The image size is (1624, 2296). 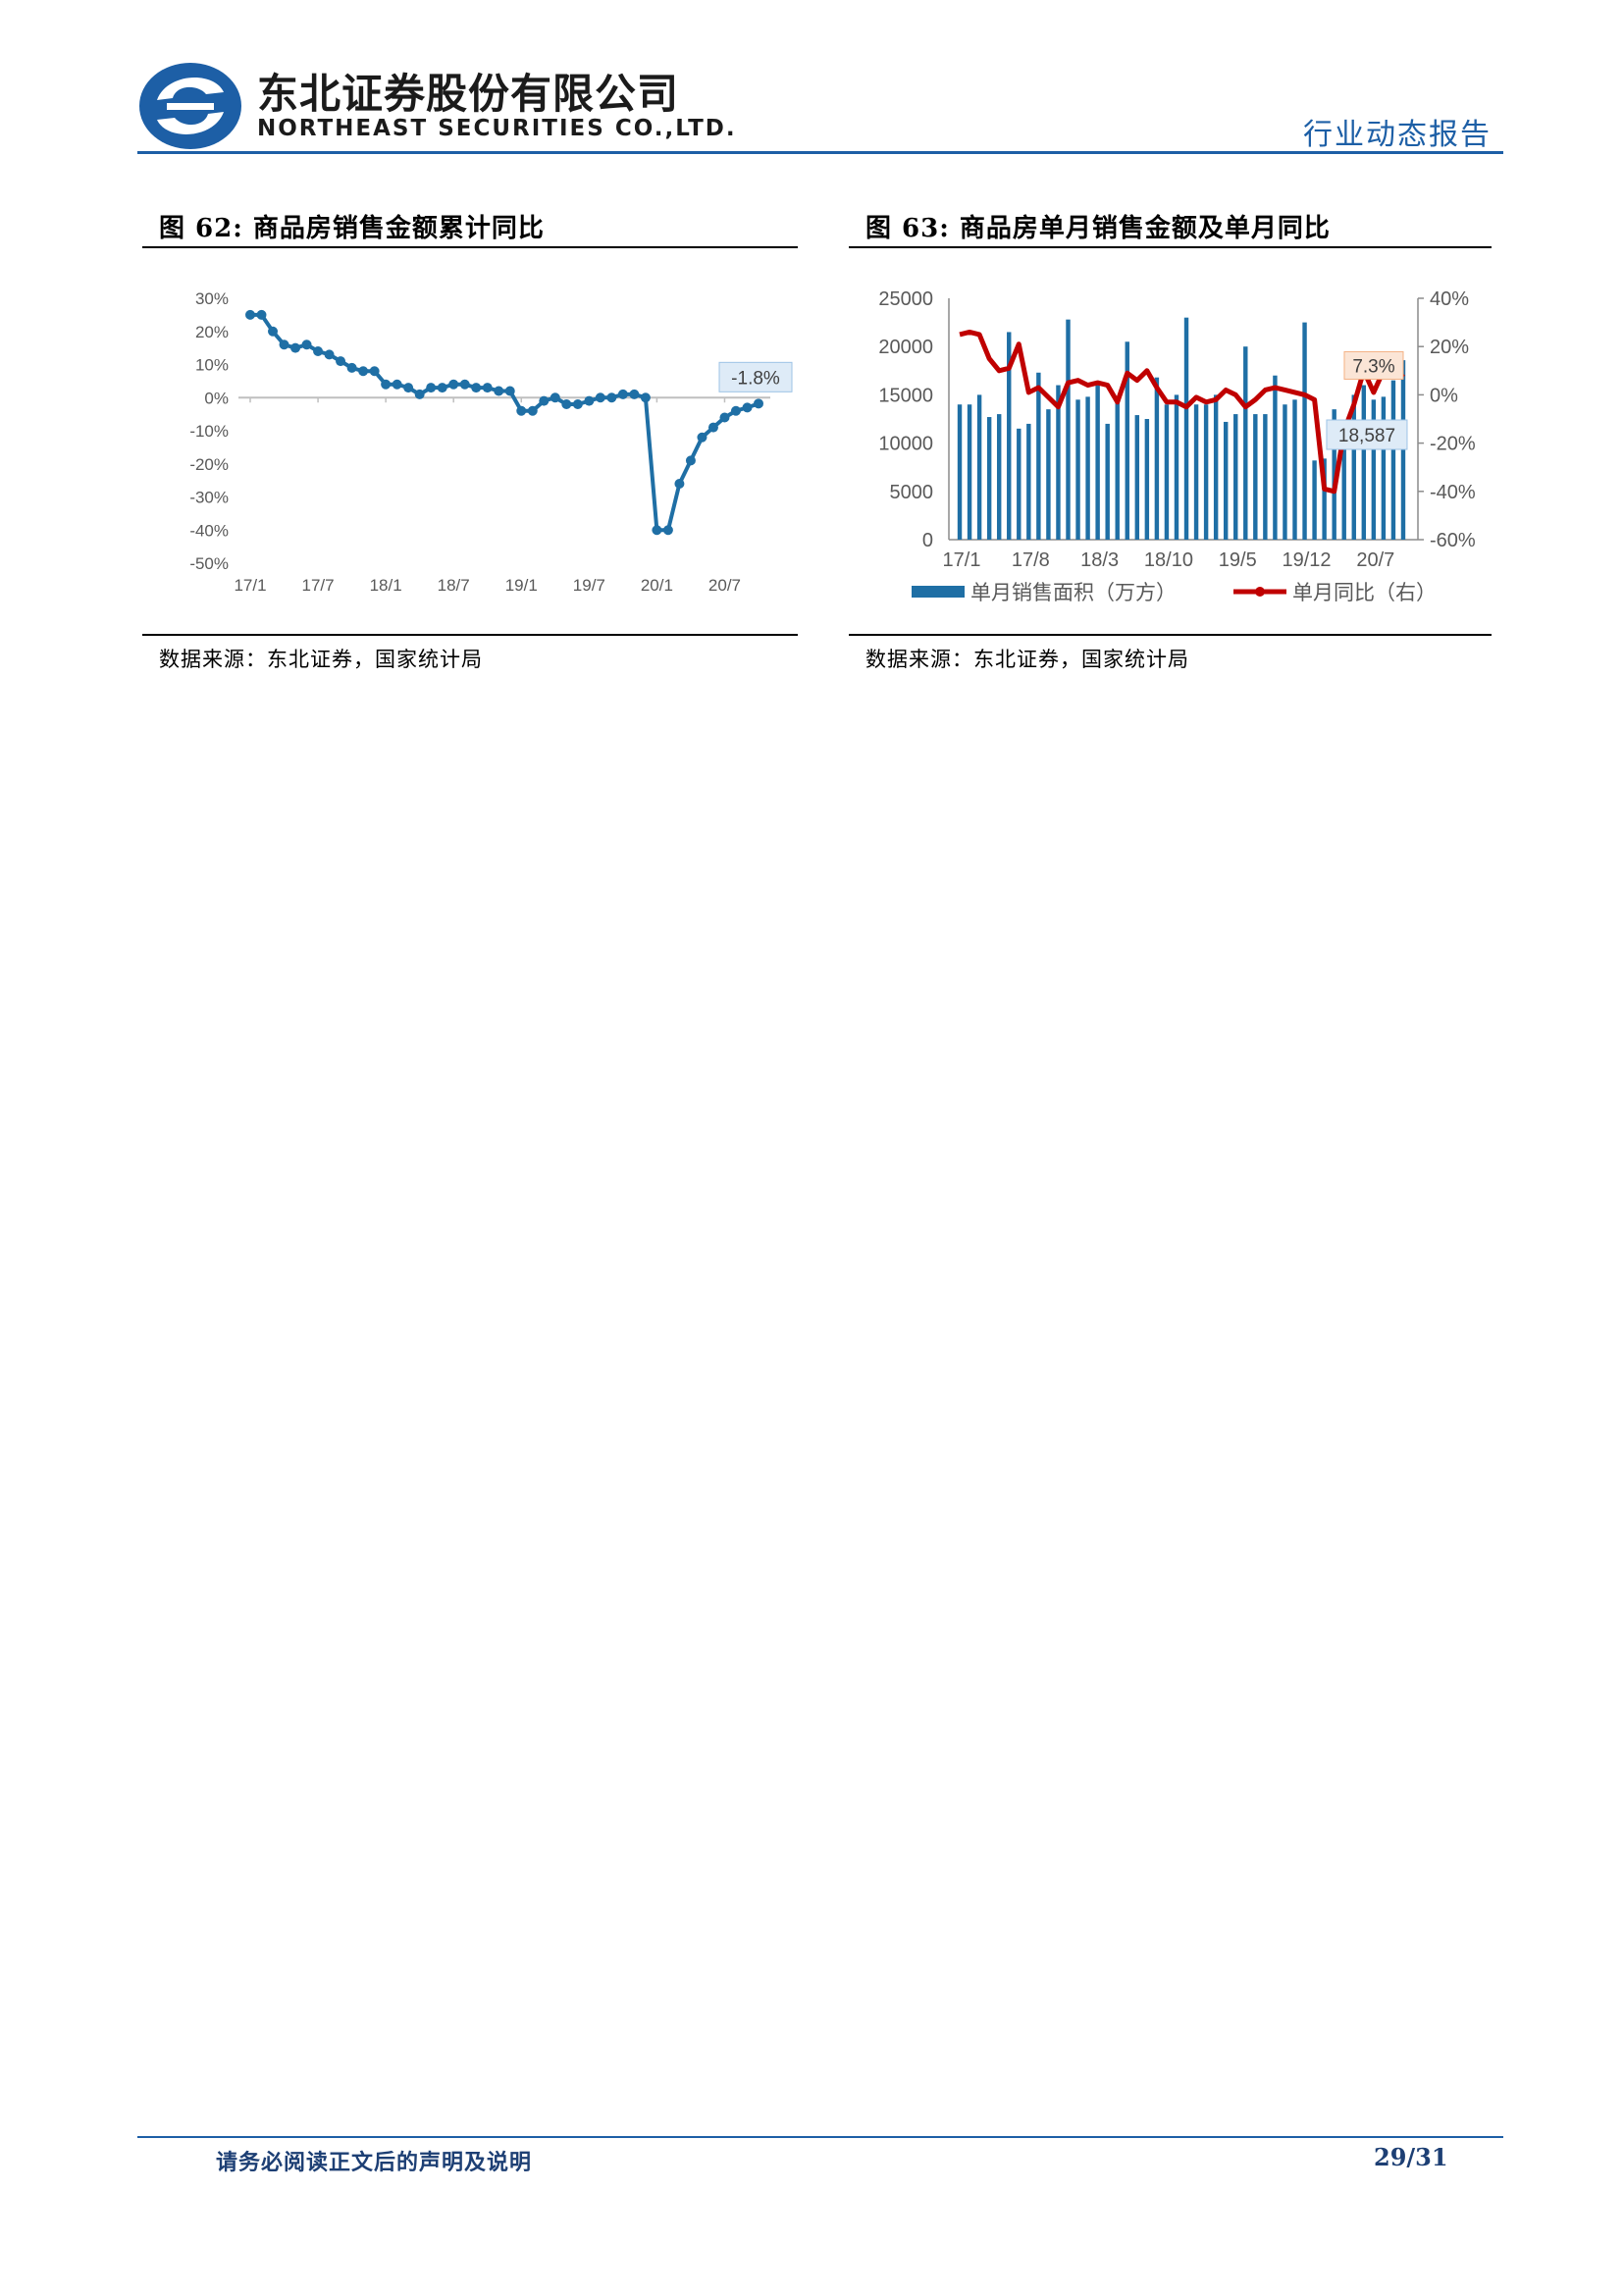 I want to click on x-tick-label: 19/7, so click(x=589, y=585).